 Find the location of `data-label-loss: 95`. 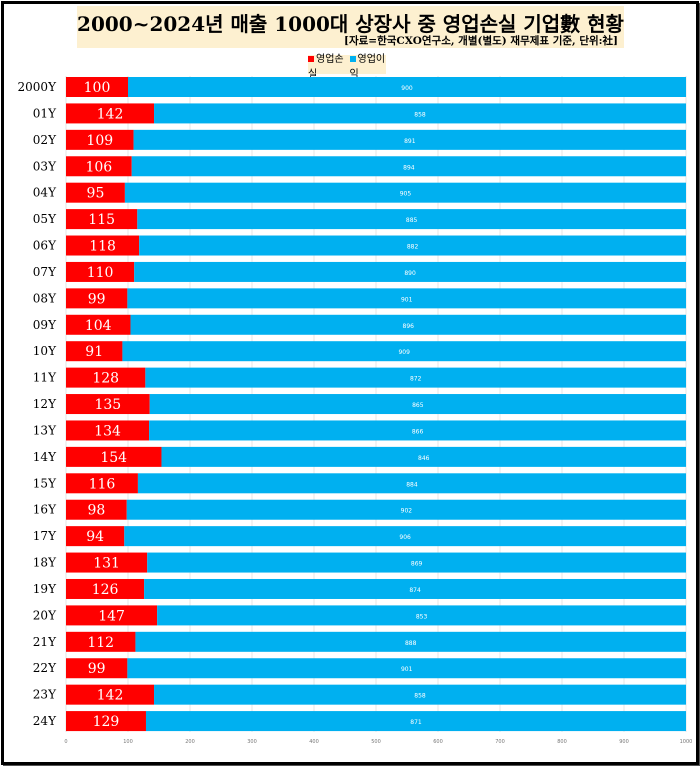

data-label-loss: 95 is located at coordinates (96, 194).